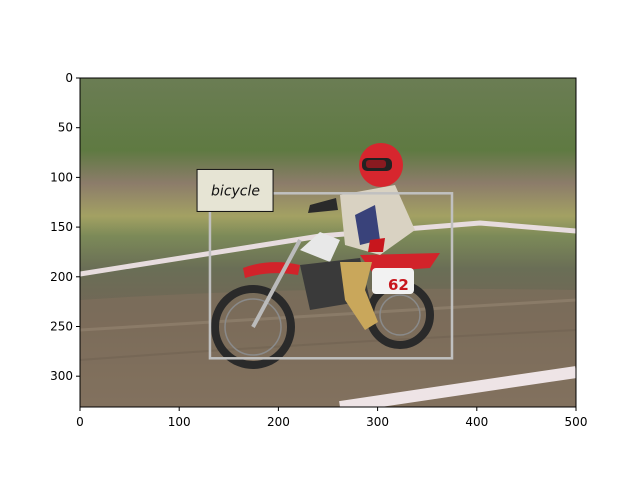 The width and height of the screenshot is (640, 480). What do you see at coordinates (476, 422) in the screenshot?
I see `x-tick-label: 400` at bounding box center [476, 422].